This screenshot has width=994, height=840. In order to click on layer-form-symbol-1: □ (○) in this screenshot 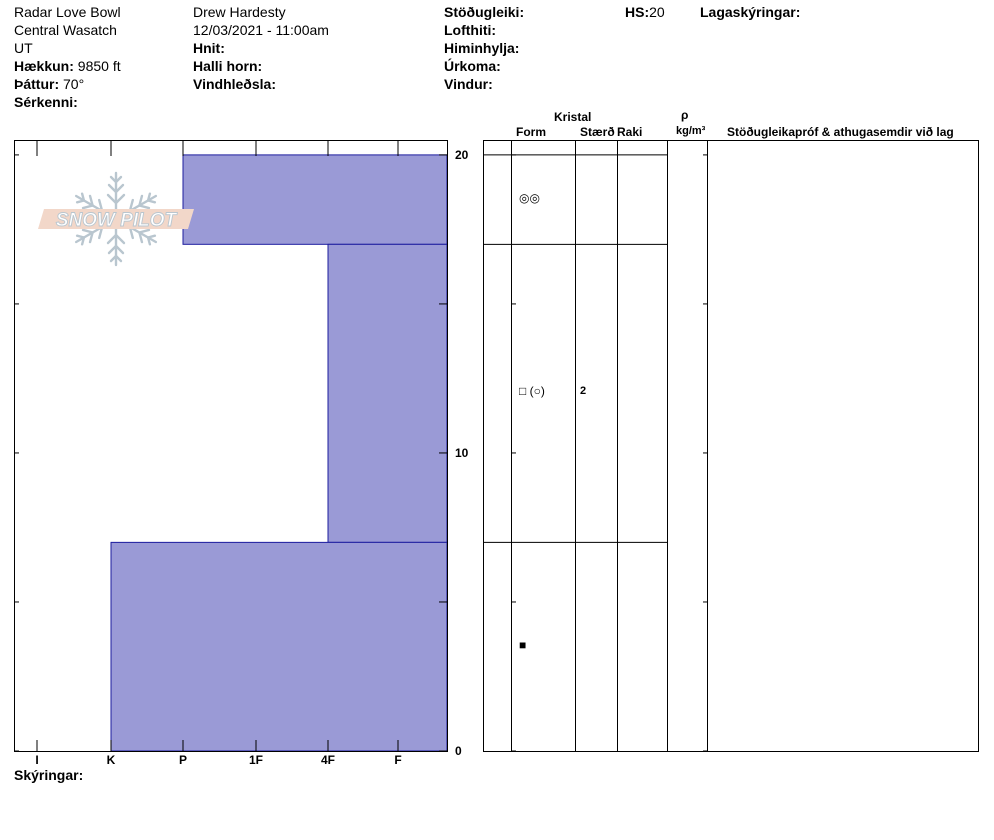, I will do `click(532, 391)`.